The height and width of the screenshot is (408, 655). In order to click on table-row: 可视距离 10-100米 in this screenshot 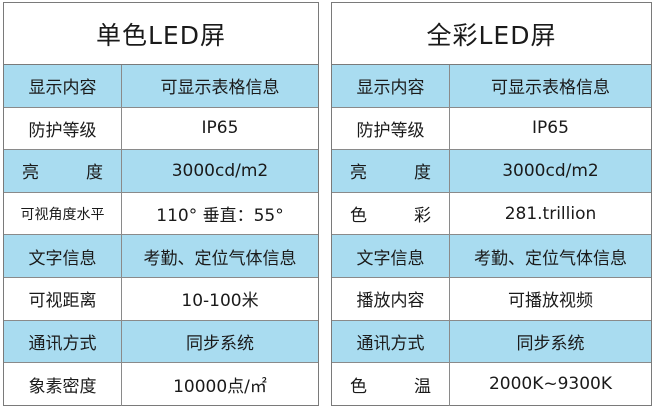, I will do `click(161, 299)`.